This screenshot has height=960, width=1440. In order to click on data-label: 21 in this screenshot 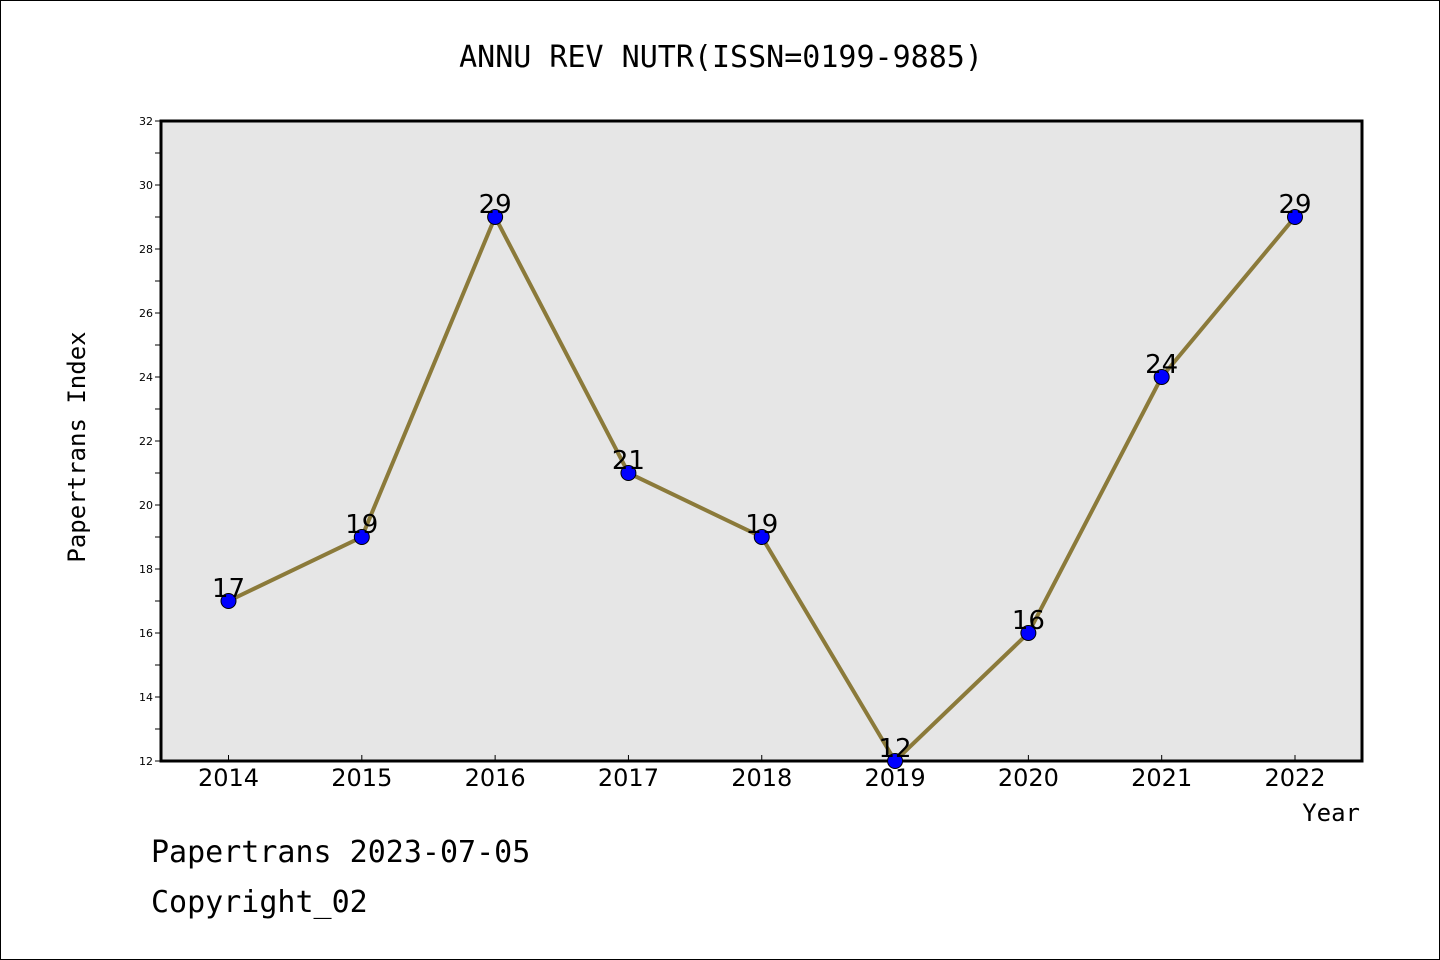, I will do `click(628, 461)`.